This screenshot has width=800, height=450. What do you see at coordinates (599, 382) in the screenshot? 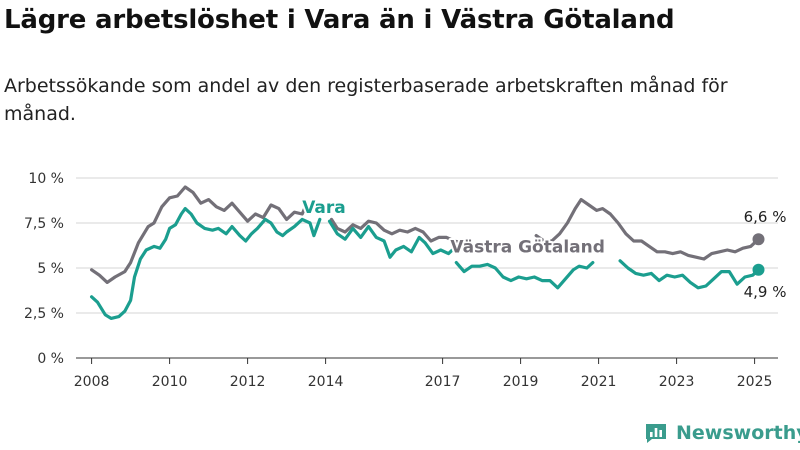
I see `x-tick-label: 2021` at bounding box center [599, 382].